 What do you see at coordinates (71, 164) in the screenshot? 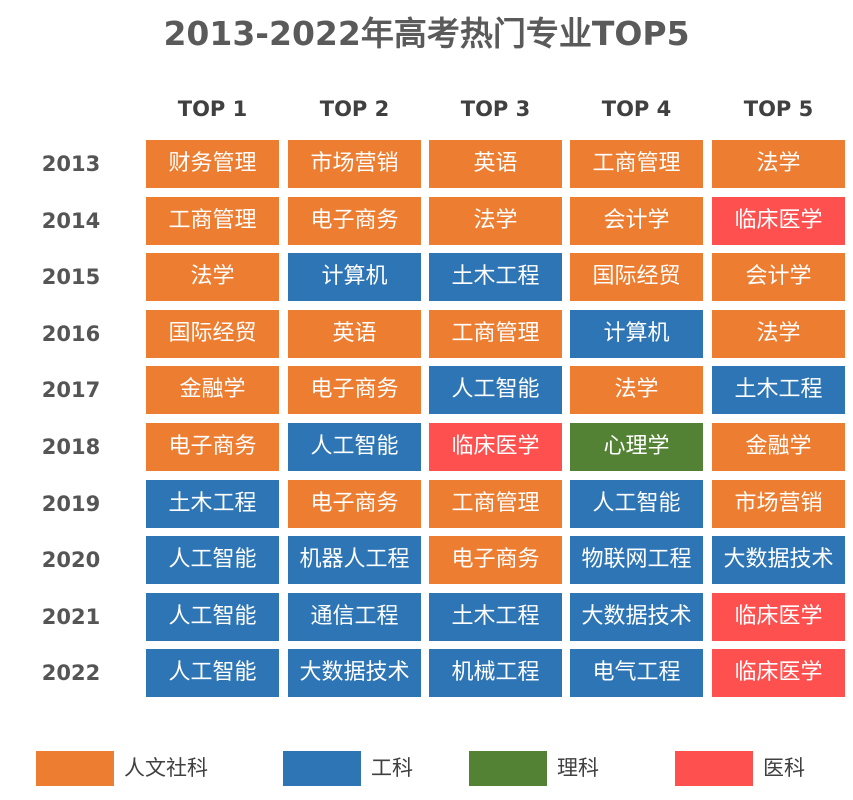
I see `row-label-year: 2013` at bounding box center [71, 164].